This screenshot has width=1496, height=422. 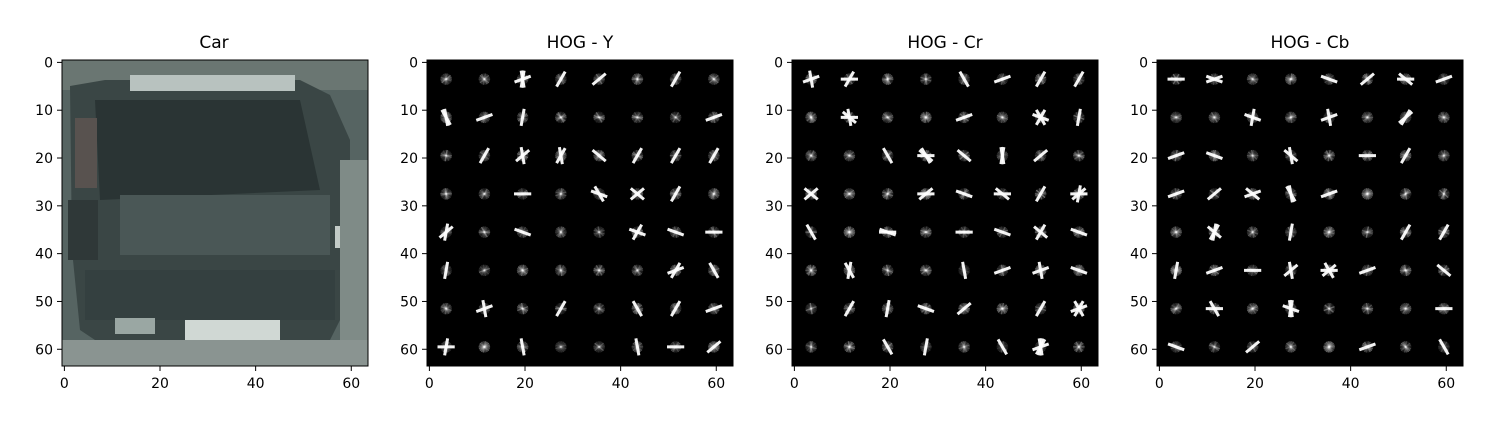 What do you see at coordinates (213, 43) in the screenshot?
I see `panel-title: Car` at bounding box center [213, 43].